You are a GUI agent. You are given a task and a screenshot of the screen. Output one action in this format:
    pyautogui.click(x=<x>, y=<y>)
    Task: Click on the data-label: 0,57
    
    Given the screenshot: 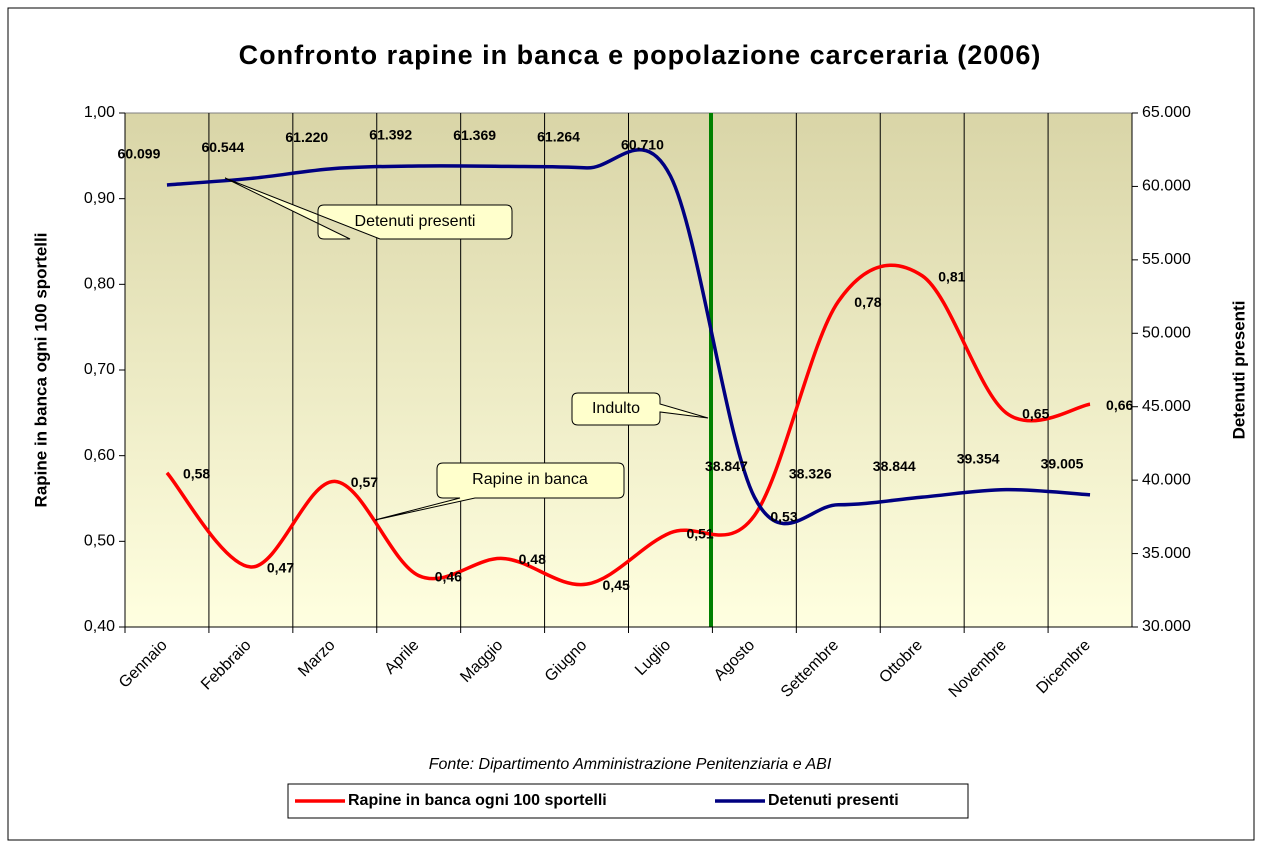 What is the action you would take?
    pyautogui.click(x=364, y=482)
    